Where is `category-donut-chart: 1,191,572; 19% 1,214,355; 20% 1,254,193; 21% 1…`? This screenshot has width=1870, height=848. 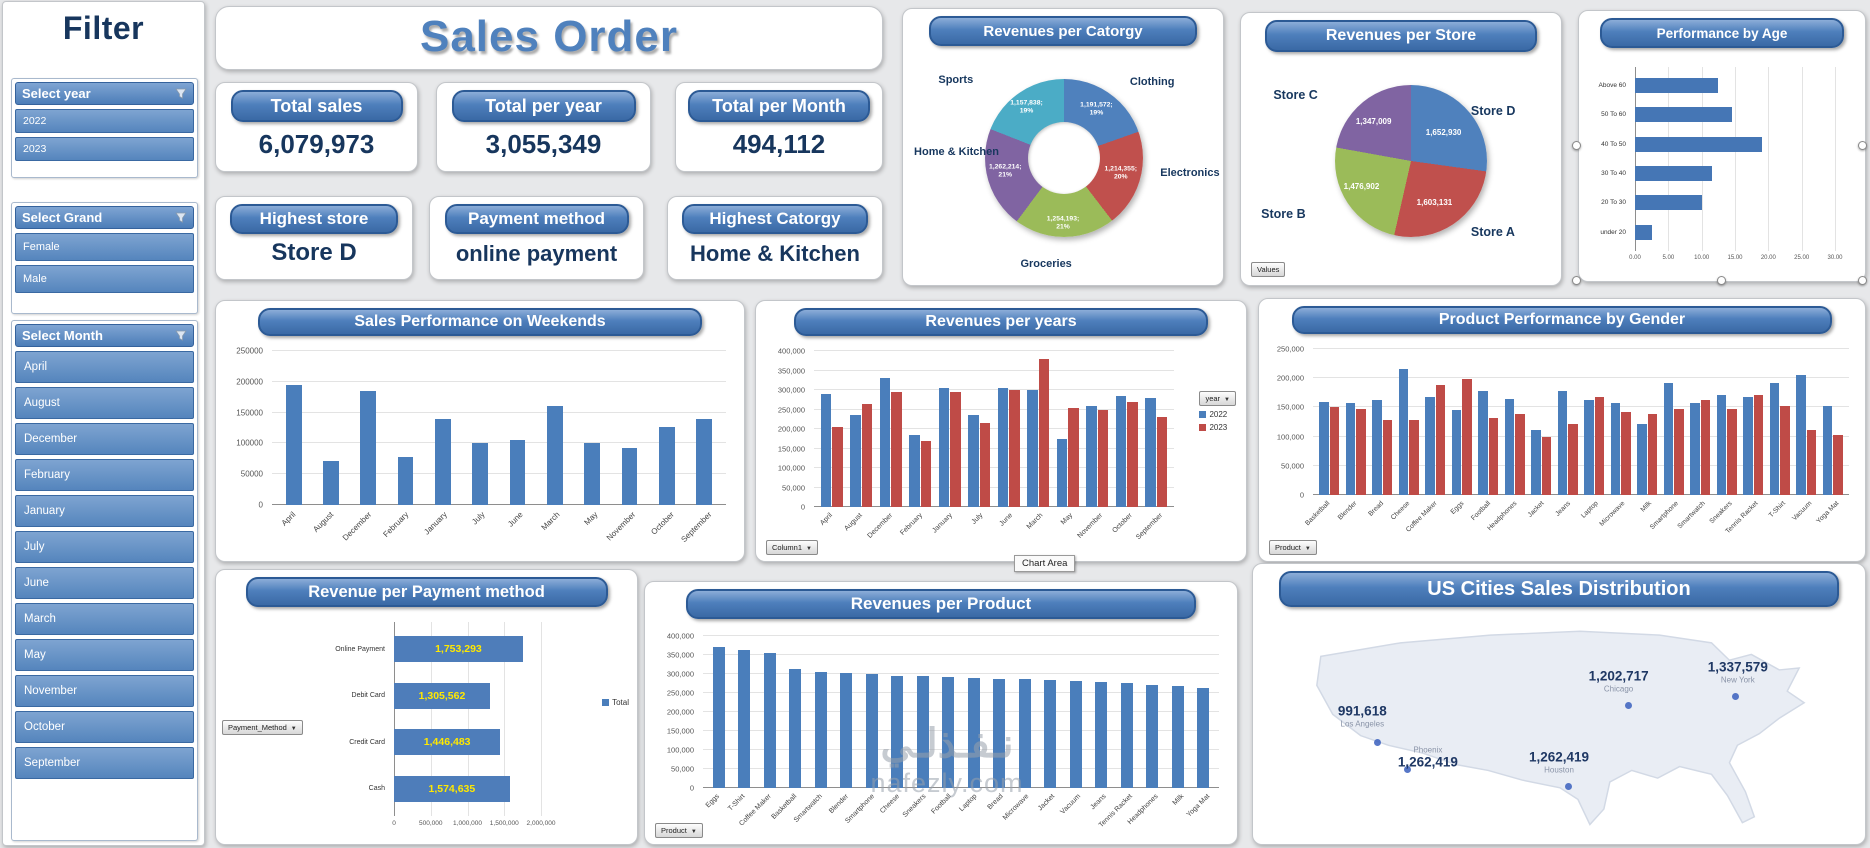 category-donut-chart: 1,191,572; 19% 1,214,355; 20% 1,254,193; 21% 1… is located at coordinates (1065, 167).